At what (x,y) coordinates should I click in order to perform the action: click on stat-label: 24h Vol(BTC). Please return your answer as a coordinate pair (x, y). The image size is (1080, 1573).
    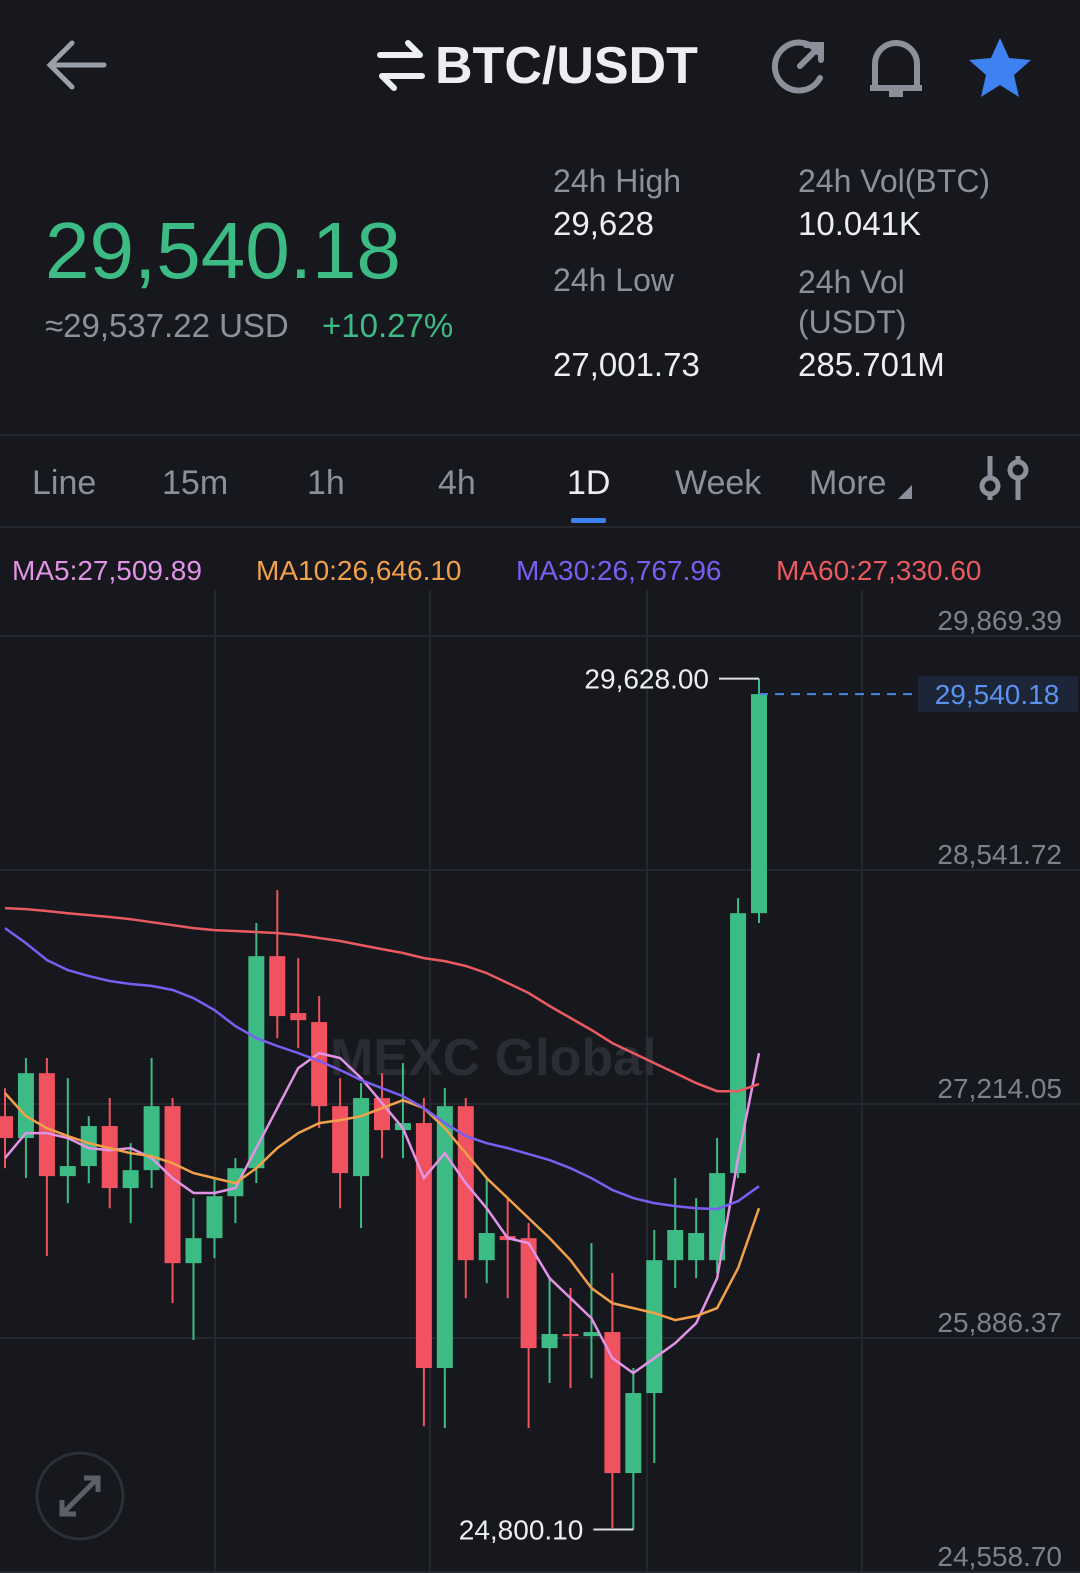
    Looking at the image, I should click on (894, 181).